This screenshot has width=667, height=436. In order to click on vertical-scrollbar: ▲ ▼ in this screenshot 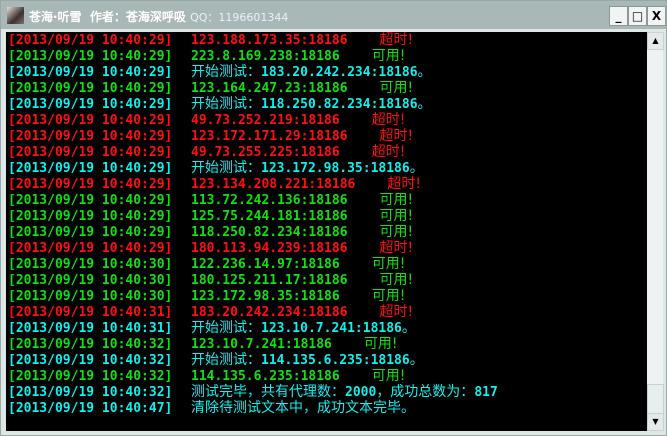, I will do `click(655, 231)`.